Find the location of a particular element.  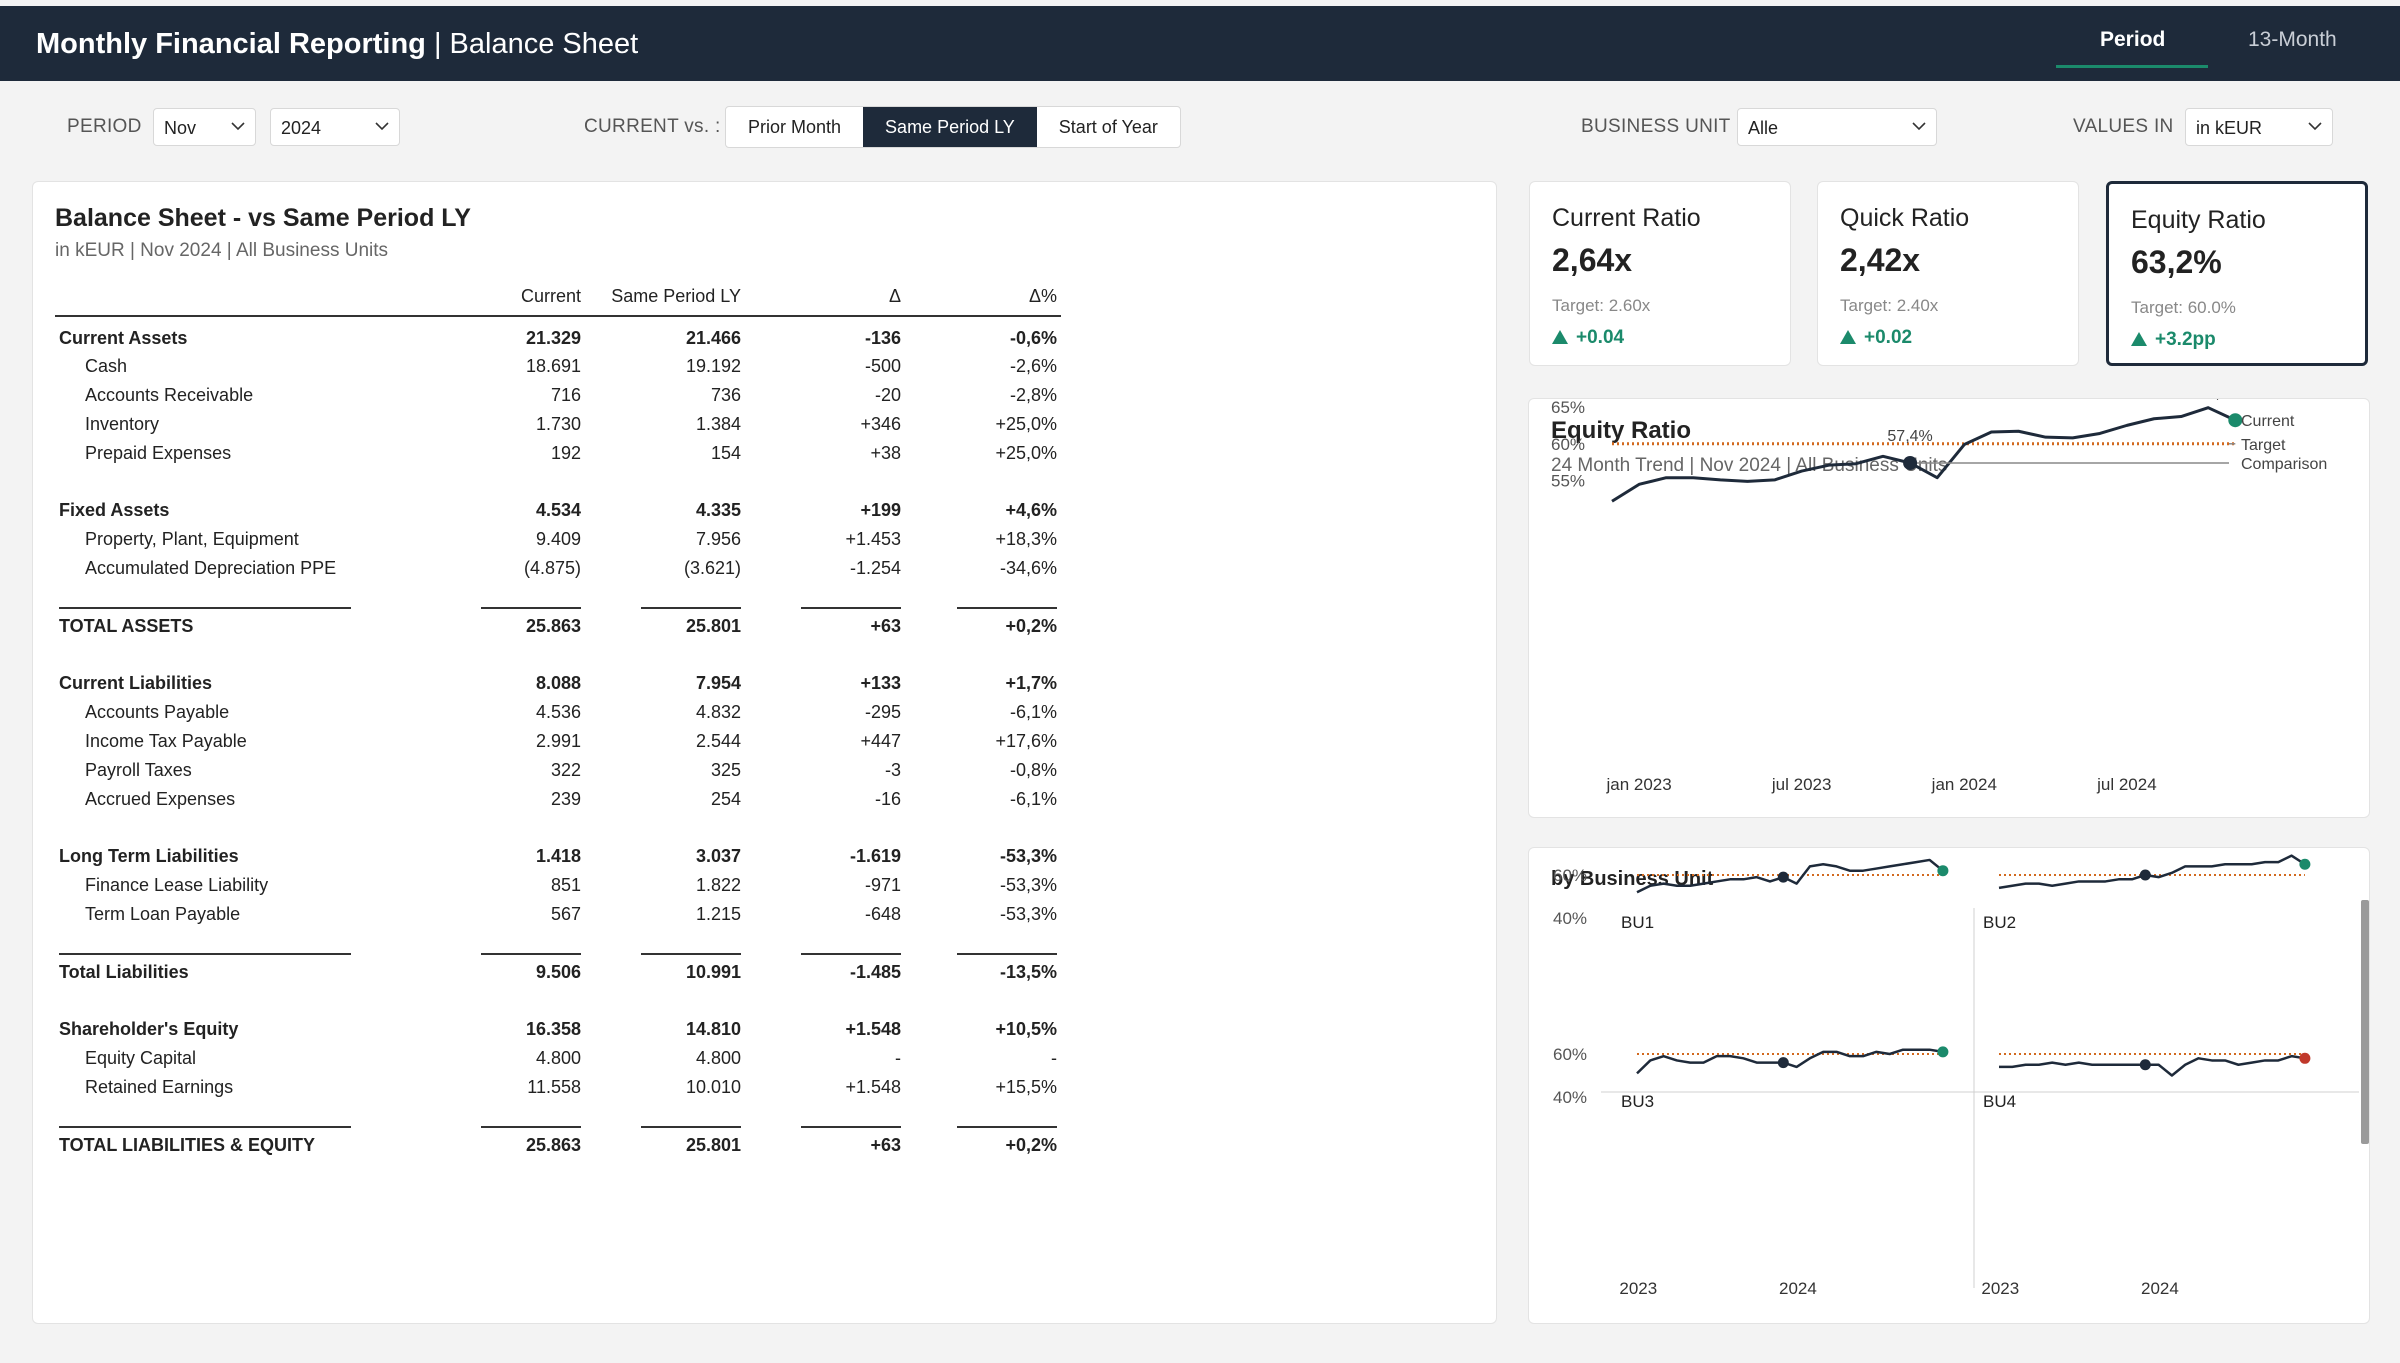

cell-delta: -3 is located at coordinates (892, 770).